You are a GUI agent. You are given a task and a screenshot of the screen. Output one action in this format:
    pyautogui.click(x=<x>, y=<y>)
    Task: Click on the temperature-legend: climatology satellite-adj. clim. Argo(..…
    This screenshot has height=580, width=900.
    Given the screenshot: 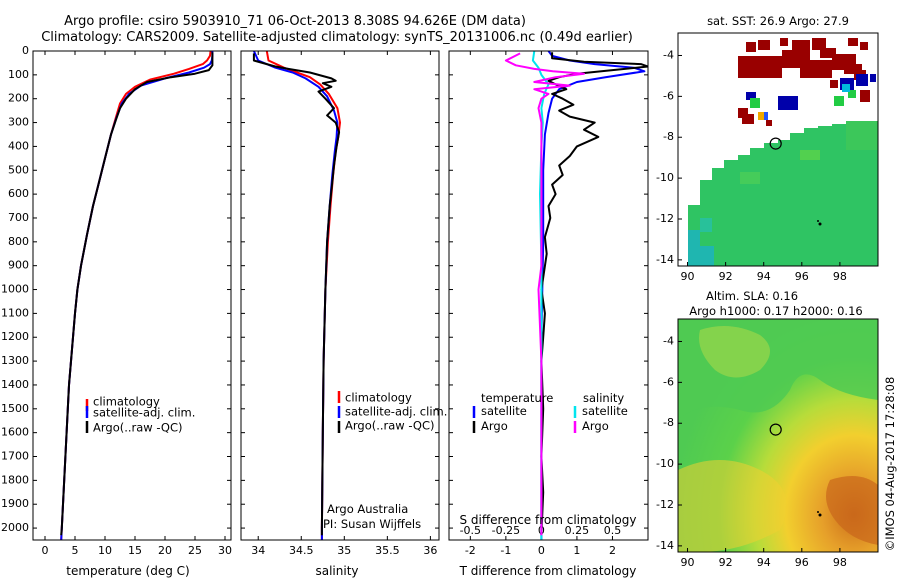 What is the action you would take?
    pyautogui.click(x=140, y=415)
    